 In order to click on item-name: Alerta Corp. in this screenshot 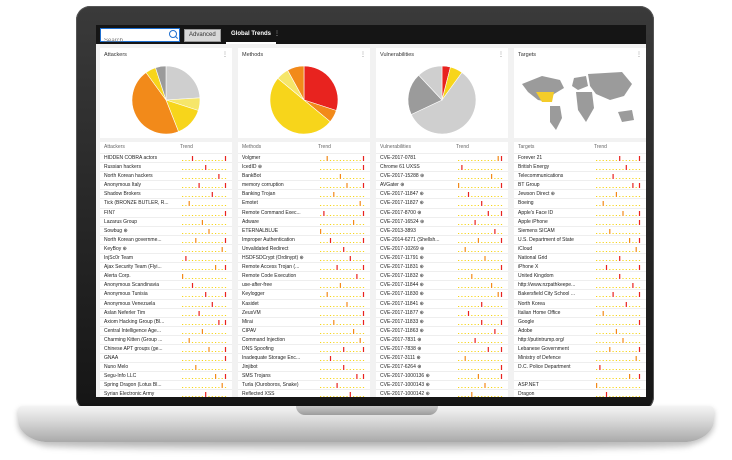, I will do `click(117, 276)`.